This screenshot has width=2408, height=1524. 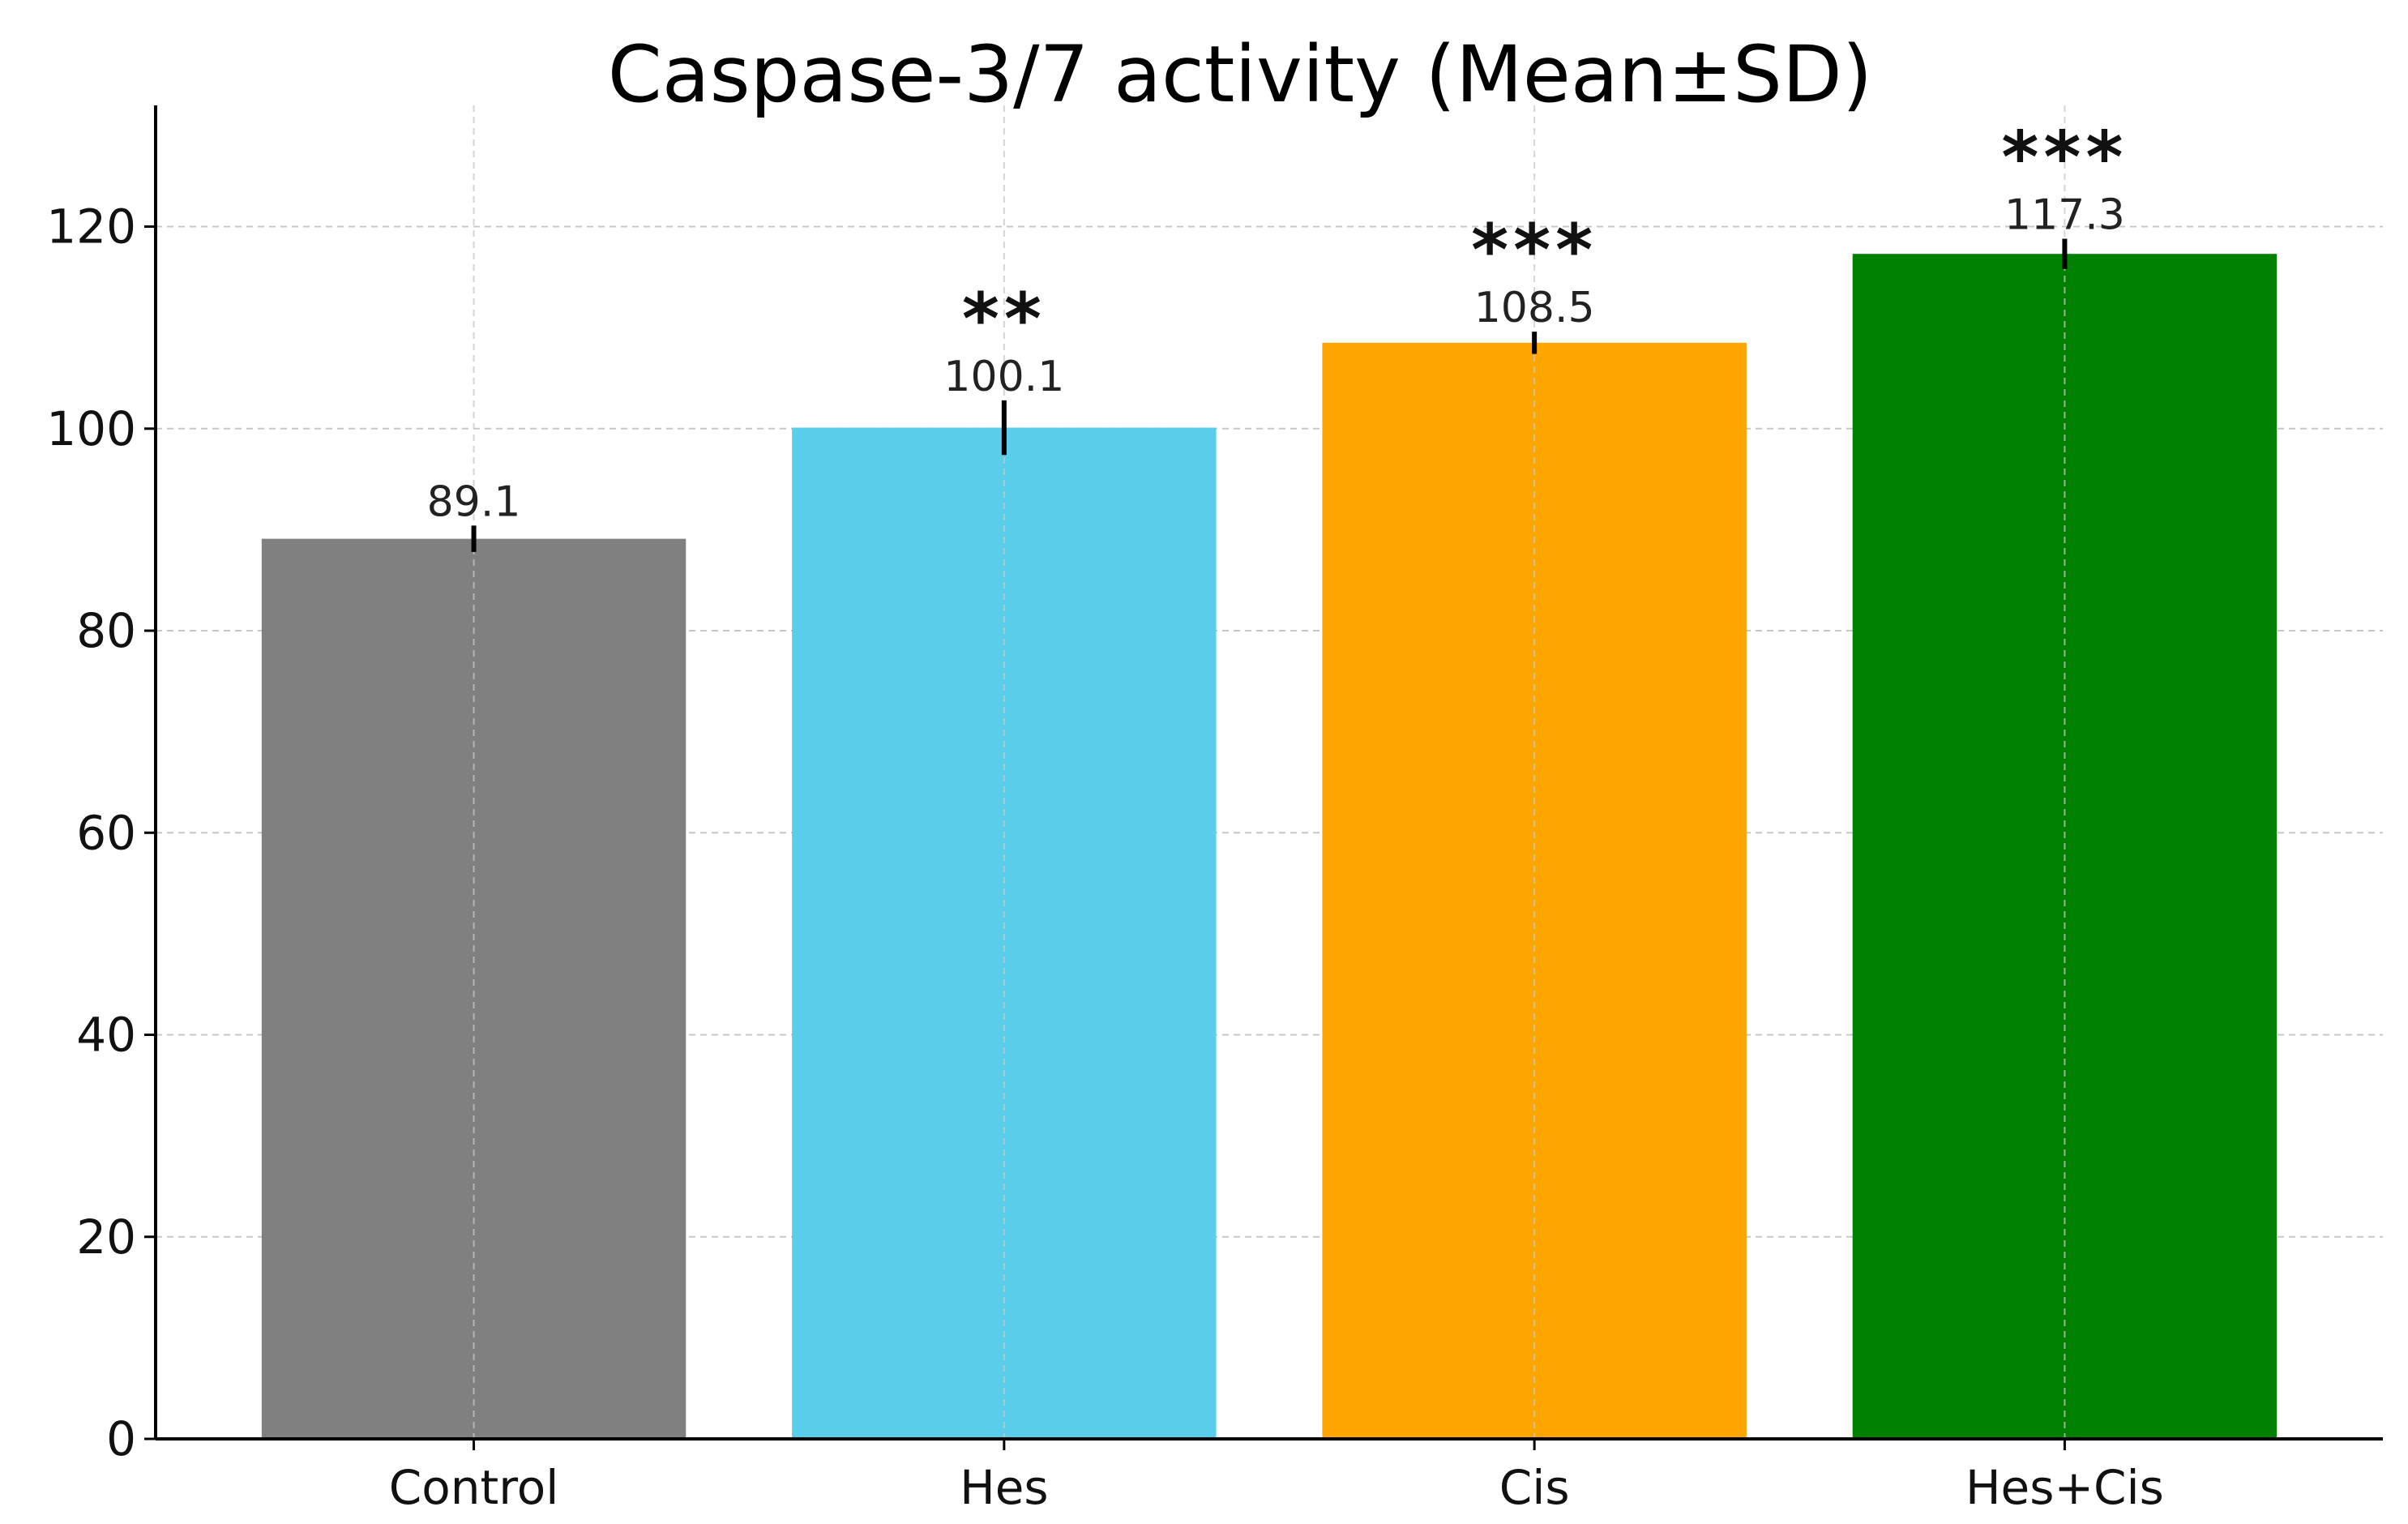 I want to click on significance-label: **, so click(x=1004, y=319).